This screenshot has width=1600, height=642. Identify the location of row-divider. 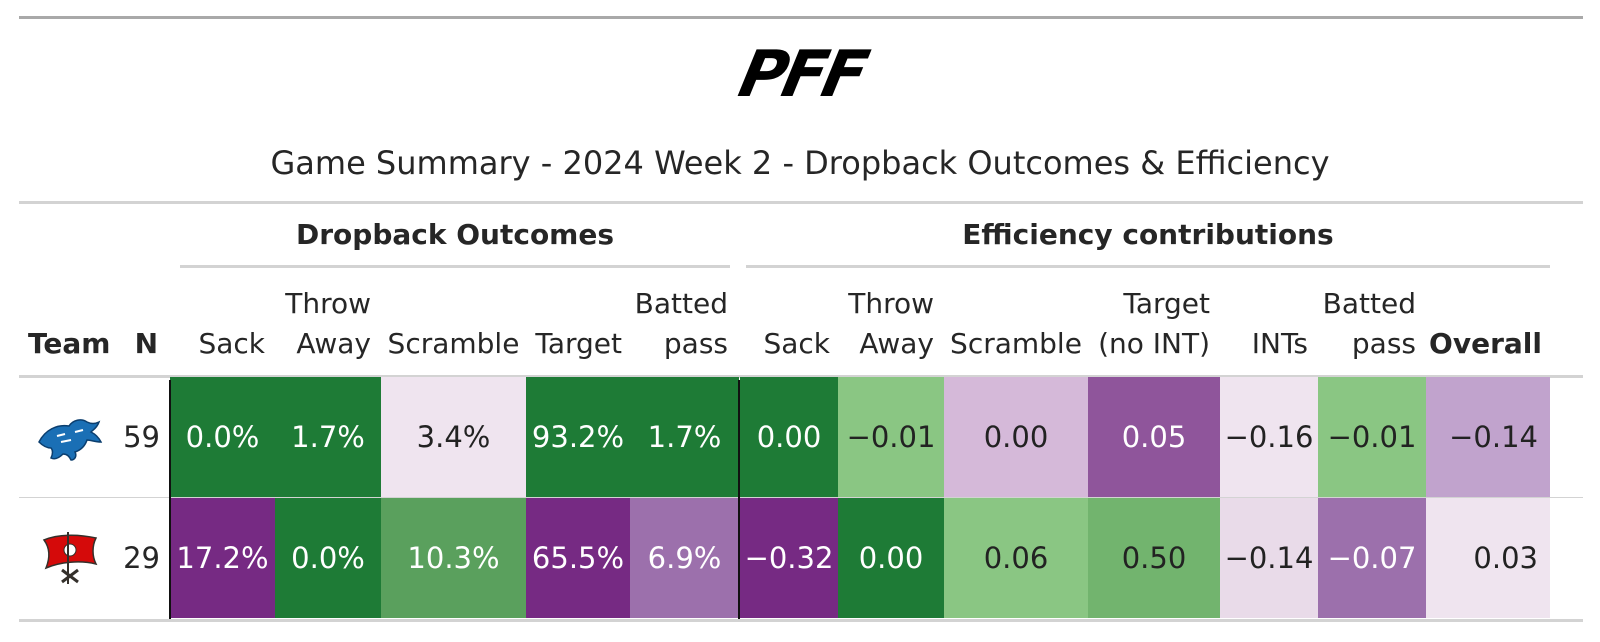
(801, 497).